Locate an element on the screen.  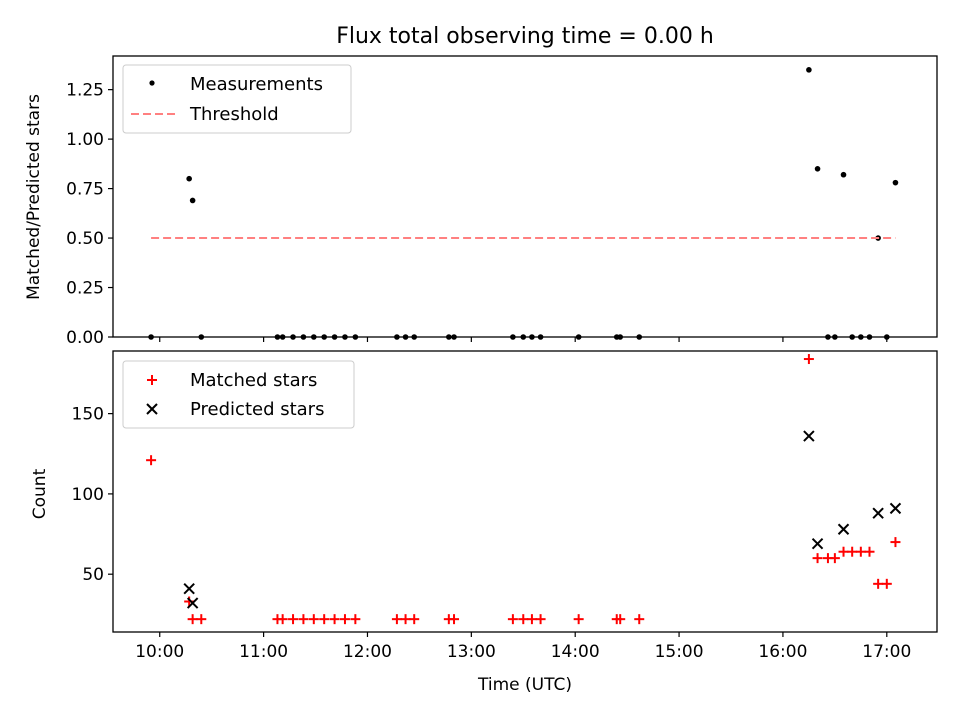
y-tick-label: 0.50 is located at coordinates (85, 239).